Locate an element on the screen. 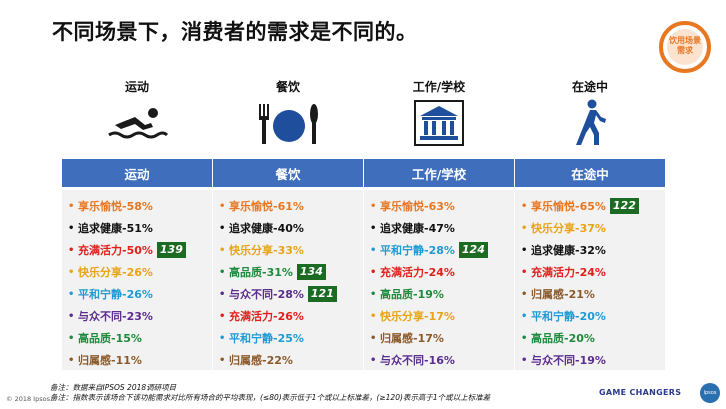  need-item: • 快乐分享-33% is located at coordinates (261, 250).